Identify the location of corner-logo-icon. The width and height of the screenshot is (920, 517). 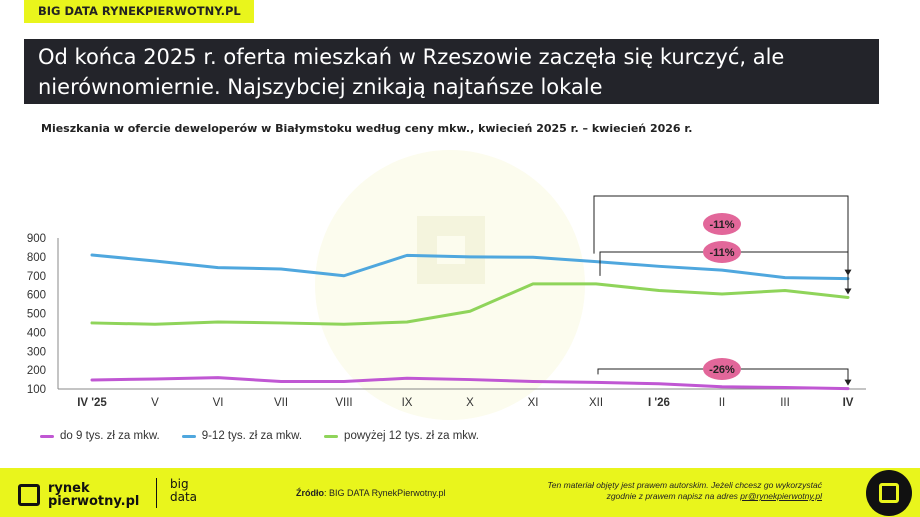
(889, 493).